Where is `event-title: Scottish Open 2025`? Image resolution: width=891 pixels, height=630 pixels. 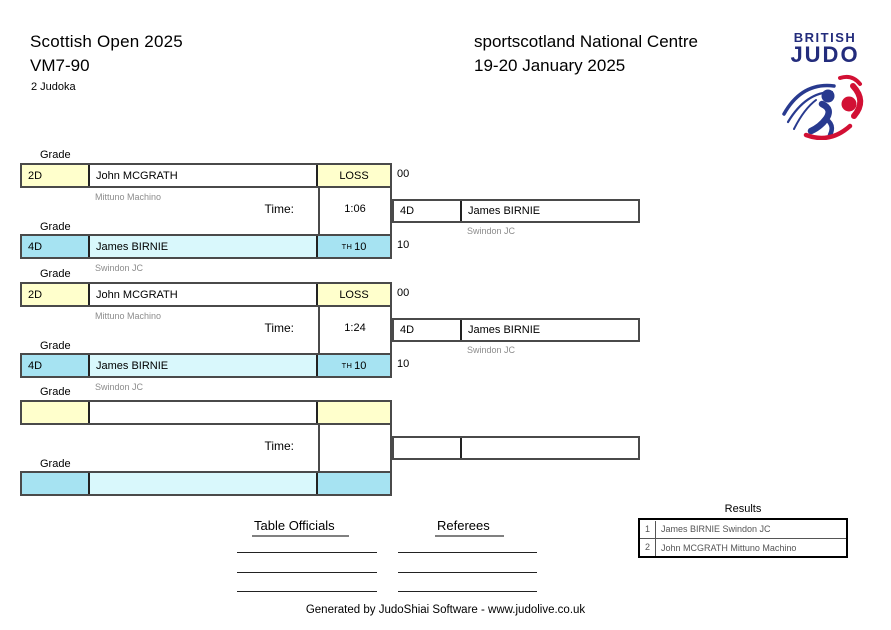 event-title: Scottish Open 2025 is located at coordinates (106, 41).